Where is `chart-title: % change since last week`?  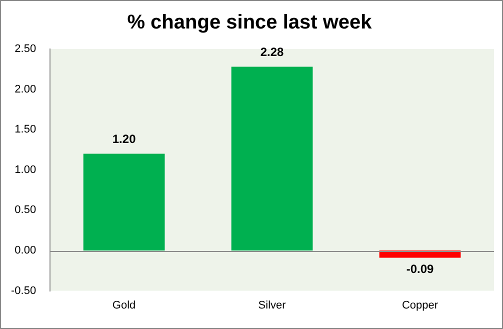
chart-title: % change since last week is located at coordinates (250, 23).